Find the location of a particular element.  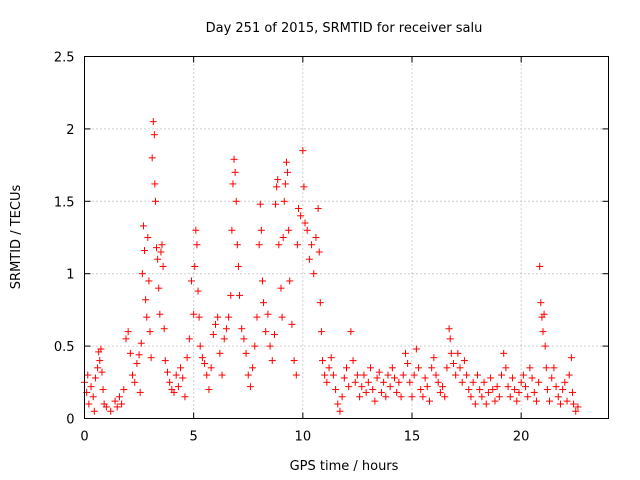

x-tick-label: 0 is located at coordinates (84, 437).